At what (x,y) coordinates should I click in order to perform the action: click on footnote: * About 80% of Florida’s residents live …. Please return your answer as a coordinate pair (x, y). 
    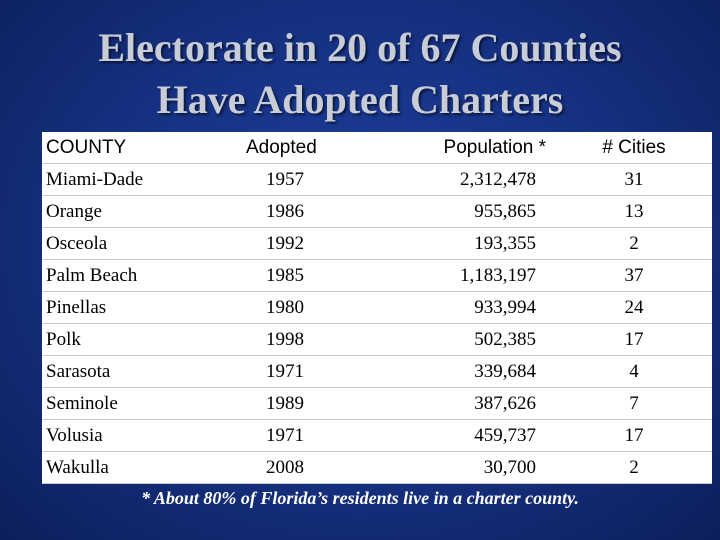
    Looking at the image, I should click on (360, 498).